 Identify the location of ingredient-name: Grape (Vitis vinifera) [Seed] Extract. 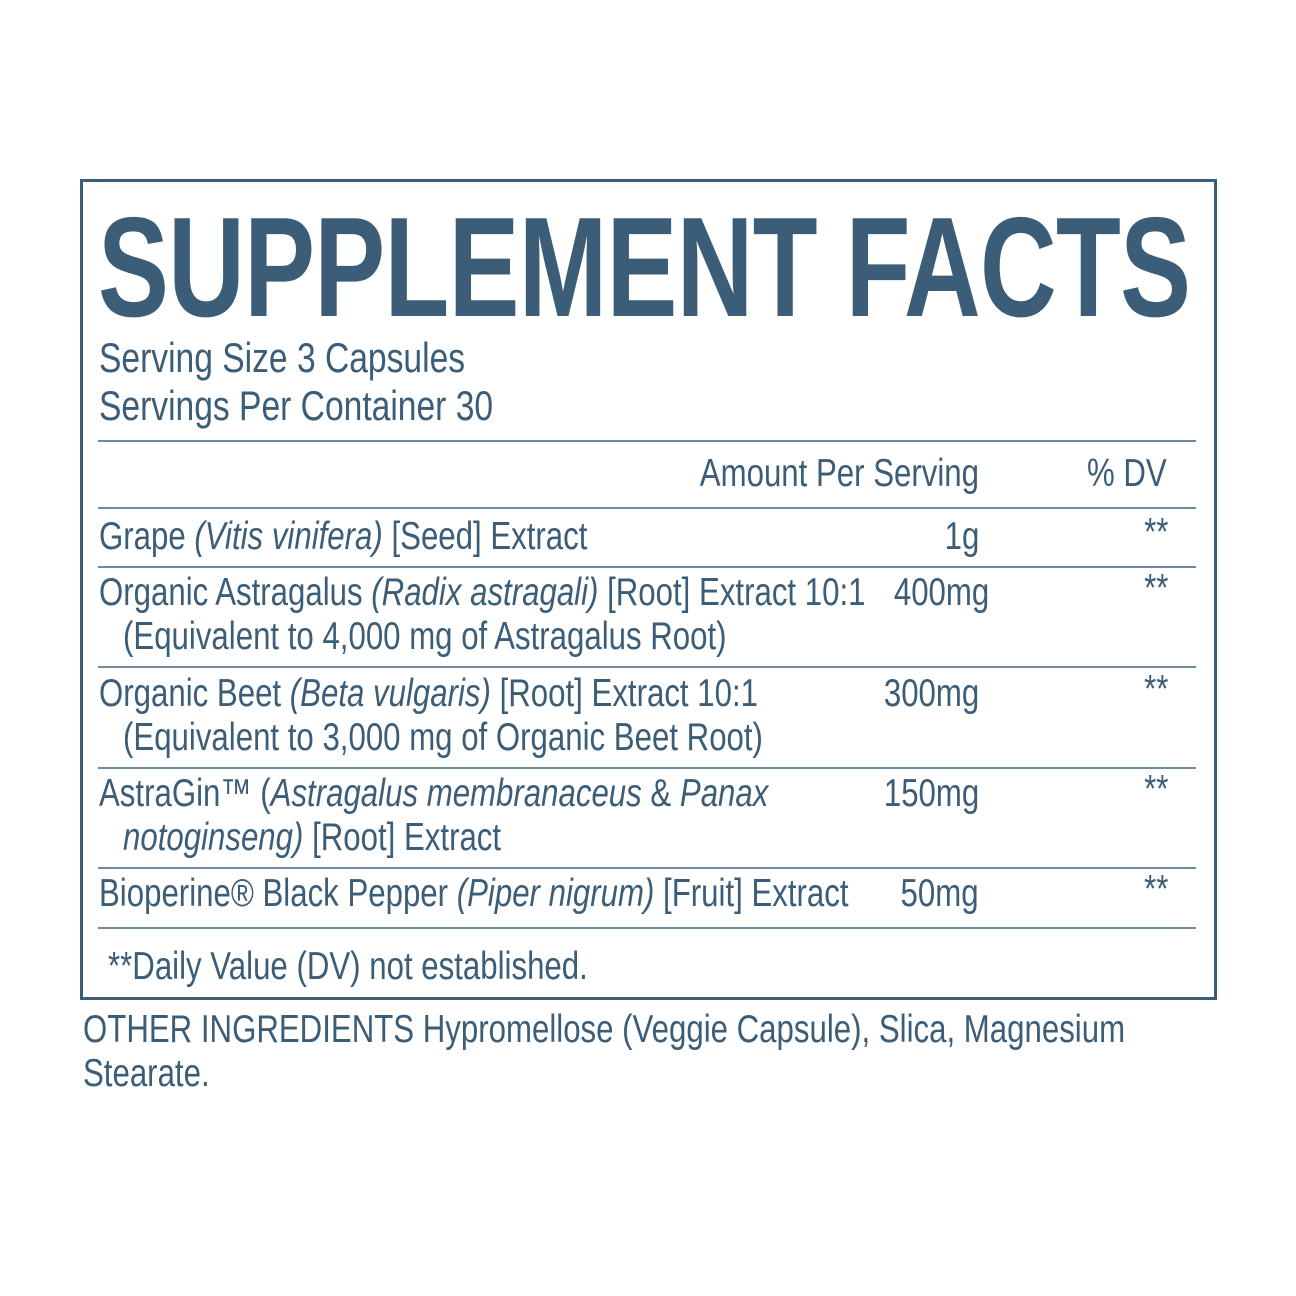
(343, 537).